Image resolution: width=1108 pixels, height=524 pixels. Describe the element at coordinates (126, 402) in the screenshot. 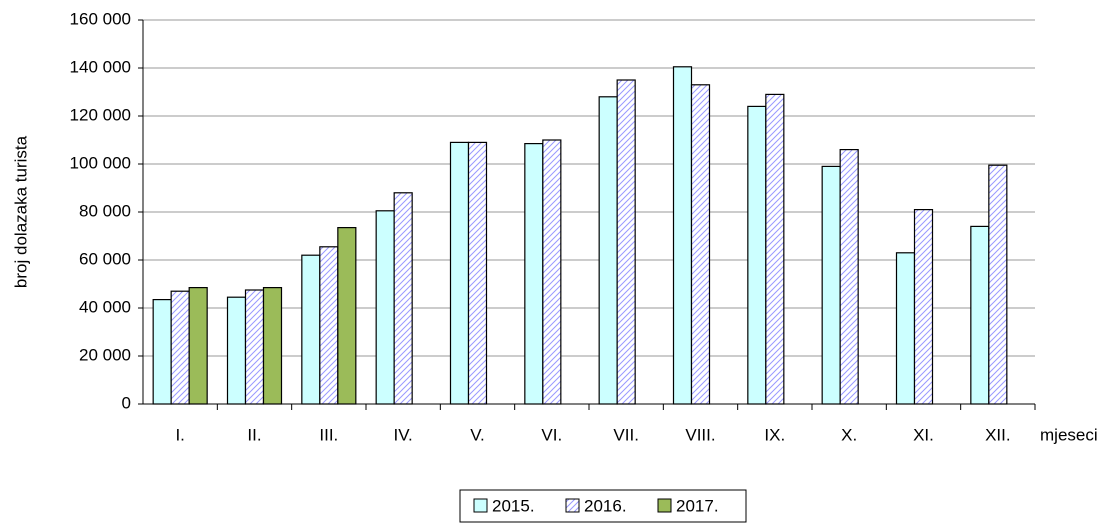

I see `y-tick-label: 0` at that location.